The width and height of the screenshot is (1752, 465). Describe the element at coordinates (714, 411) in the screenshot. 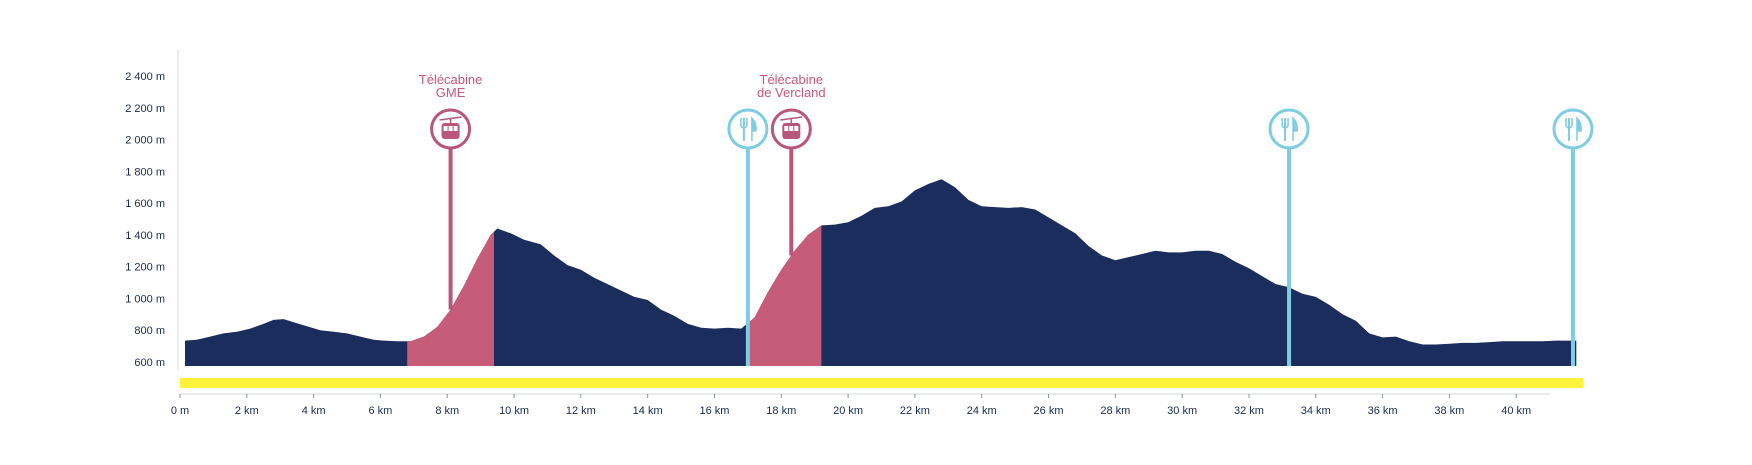

I see `x-tick-label: 16 km` at that location.